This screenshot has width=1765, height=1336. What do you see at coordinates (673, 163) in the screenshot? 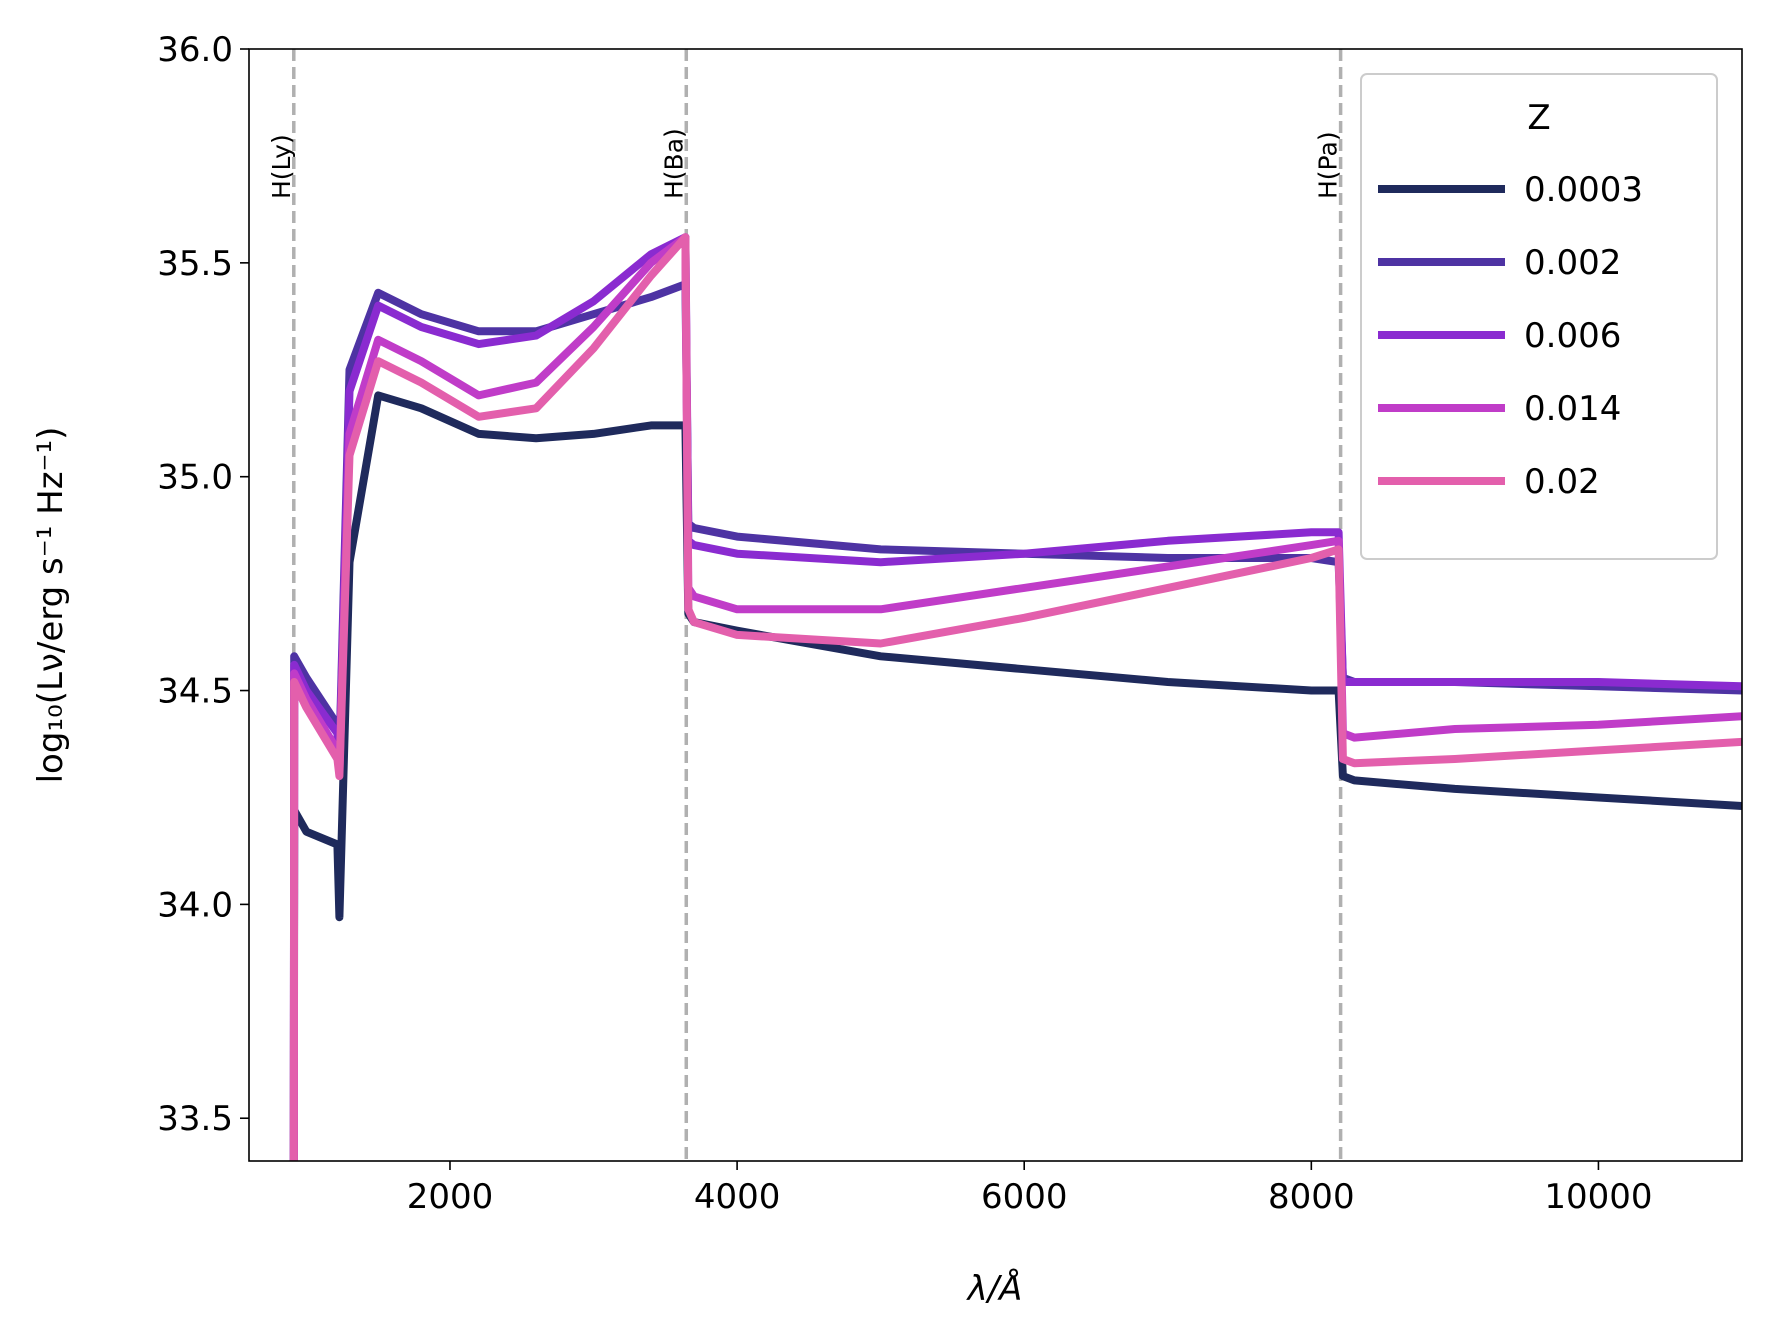
I see `reference-label: H(Ba)` at bounding box center [673, 163].